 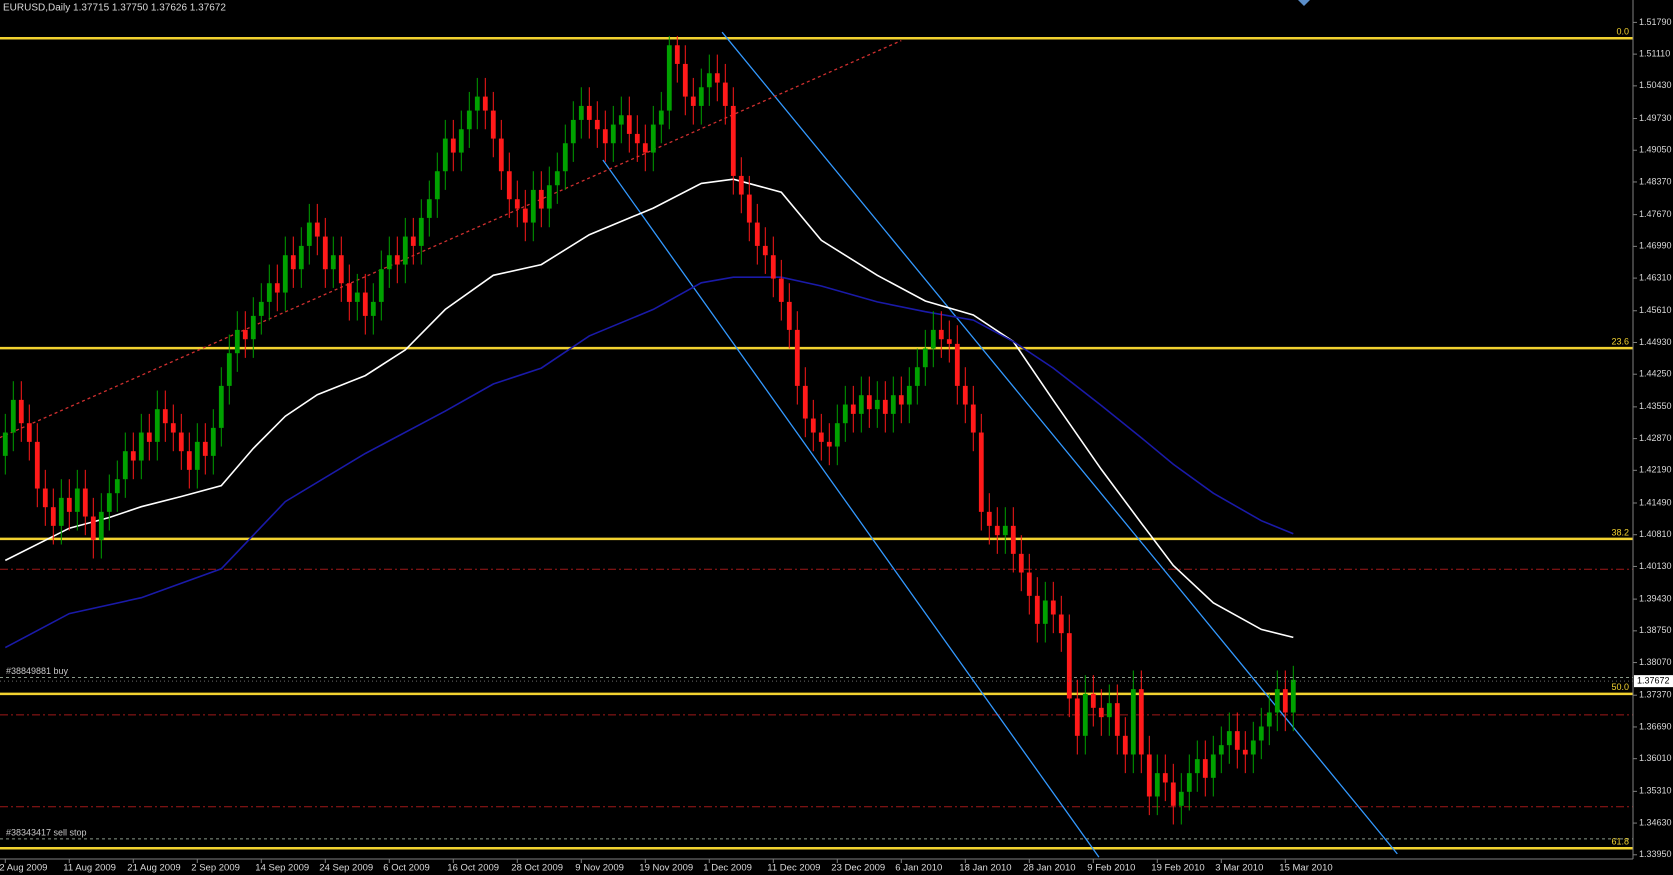 What do you see at coordinates (1049, 868) in the screenshot?
I see `x-tick-label: 28 Jan 2010` at bounding box center [1049, 868].